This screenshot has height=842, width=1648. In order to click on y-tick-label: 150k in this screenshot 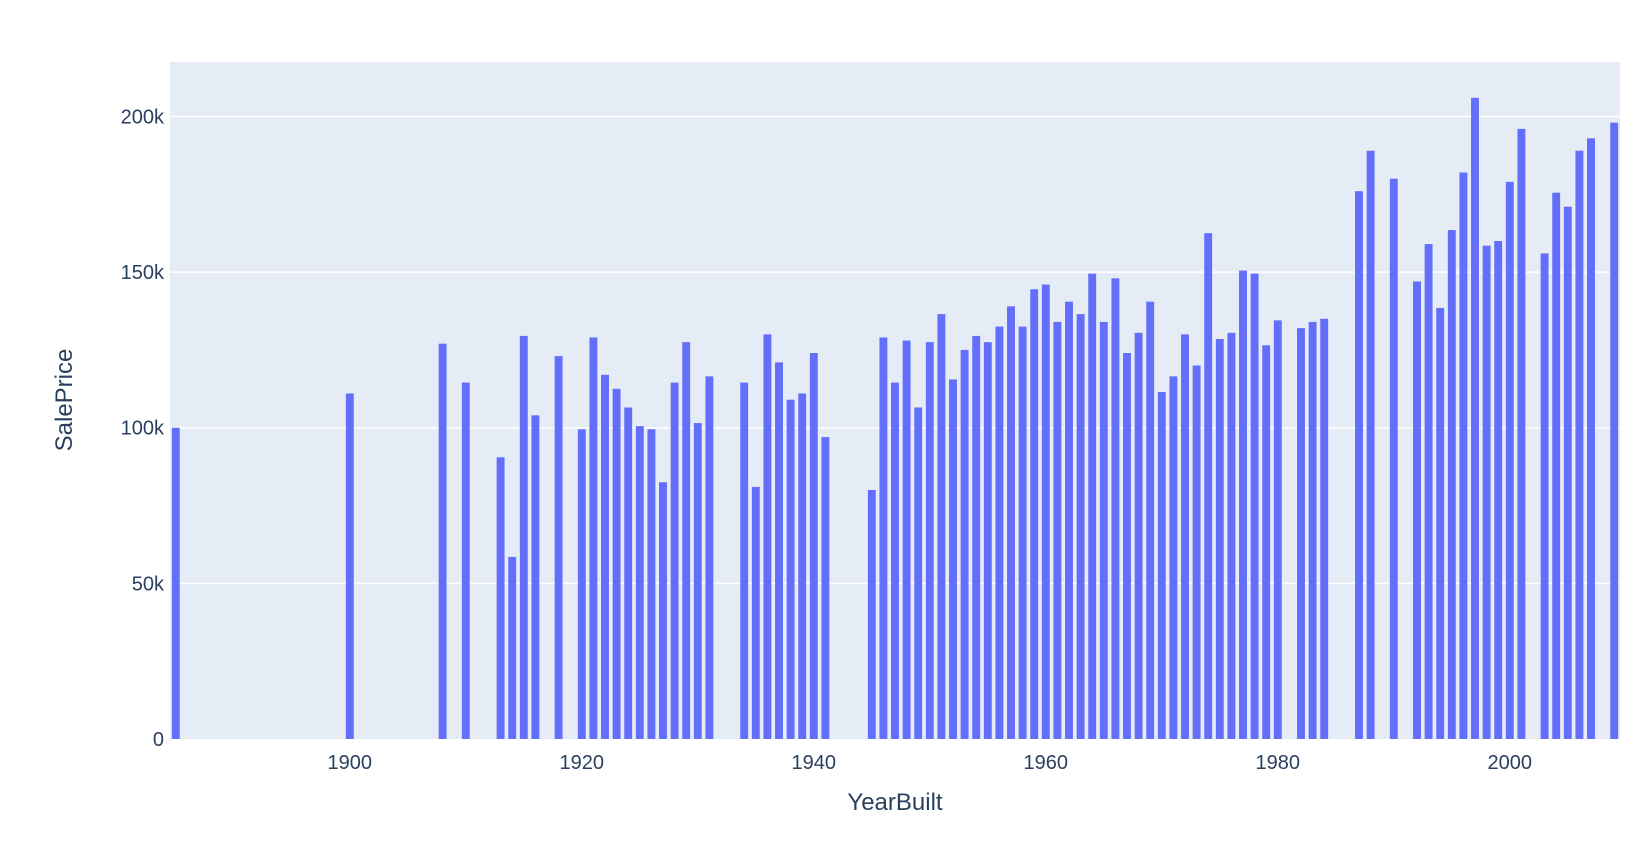, I will do `click(143, 273)`.